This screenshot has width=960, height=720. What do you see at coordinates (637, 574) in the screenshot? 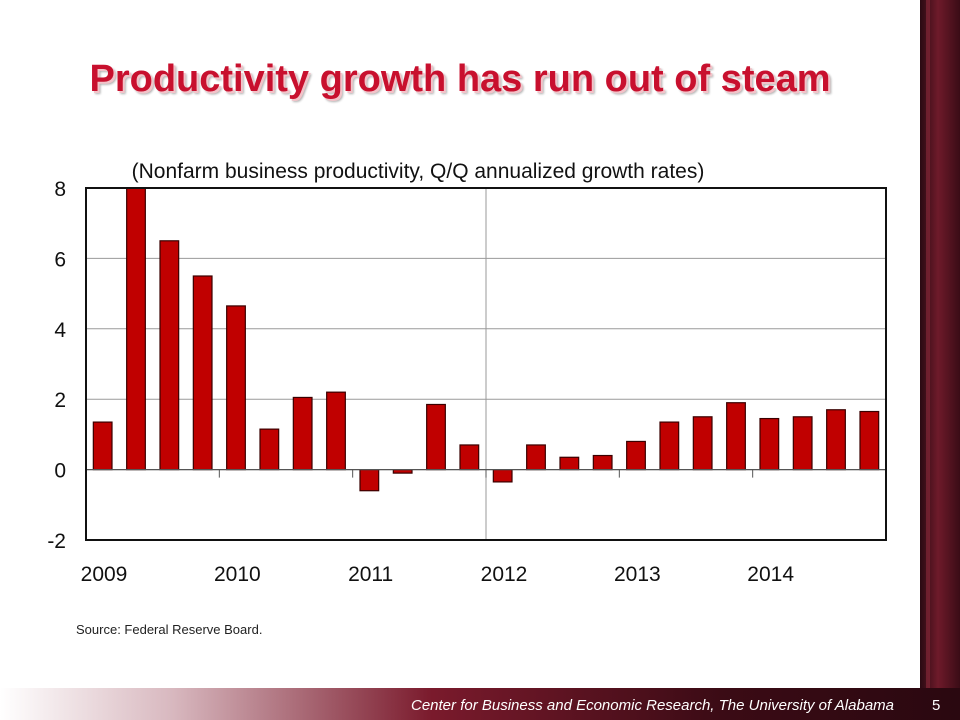
I see `x-year-label: 2013` at bounding box center [637, 574].